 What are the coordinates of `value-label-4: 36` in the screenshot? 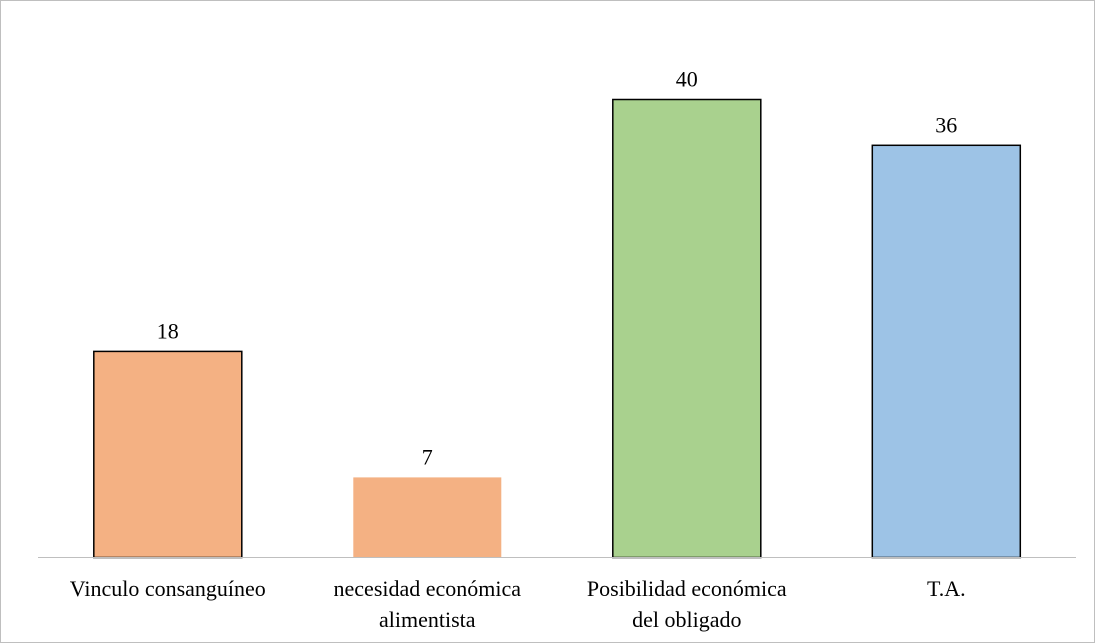 It's located at (946, 124).